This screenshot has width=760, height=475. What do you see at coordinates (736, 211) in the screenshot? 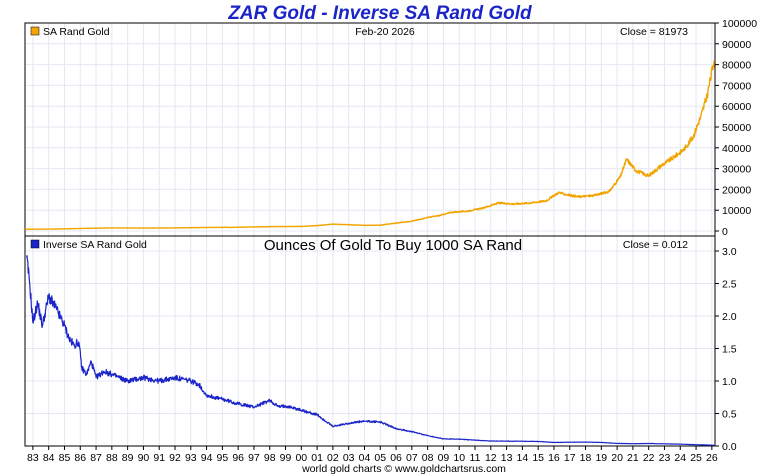
I see `y-tick-label: 10000` at bounding box center [736, 211].